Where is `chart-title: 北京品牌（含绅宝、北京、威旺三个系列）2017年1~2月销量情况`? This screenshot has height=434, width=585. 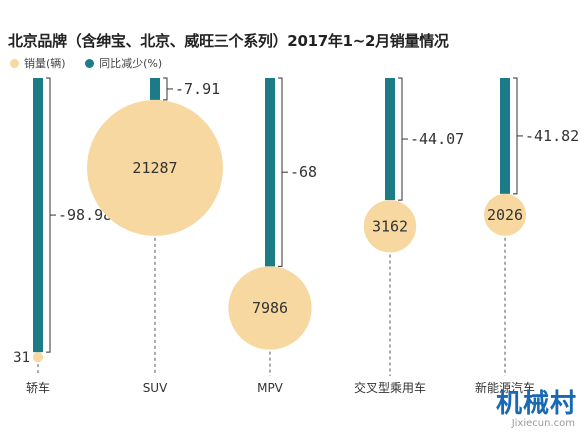
chart-title: 北京品牌（含绅宝、北京、威旺三个系列）2017年1~2月销量情况 is located at coordinates (228, 41).